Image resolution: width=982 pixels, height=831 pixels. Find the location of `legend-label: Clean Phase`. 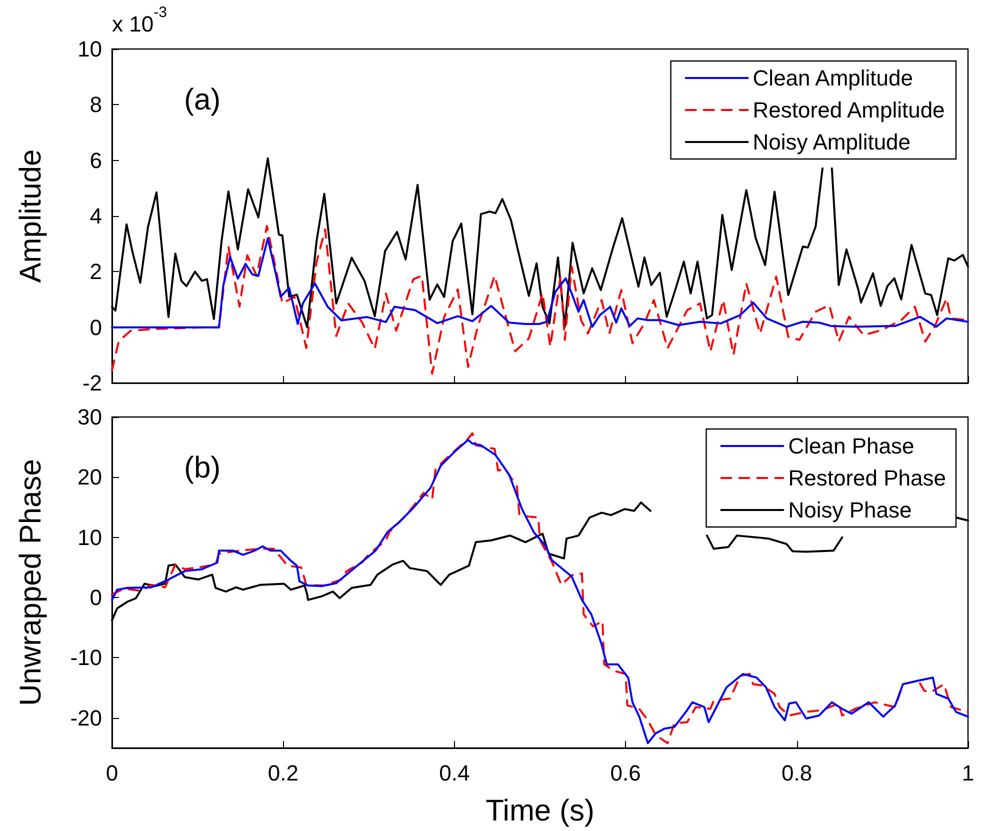

legend-label: Clean Phase is located at coordinates (851, 446).